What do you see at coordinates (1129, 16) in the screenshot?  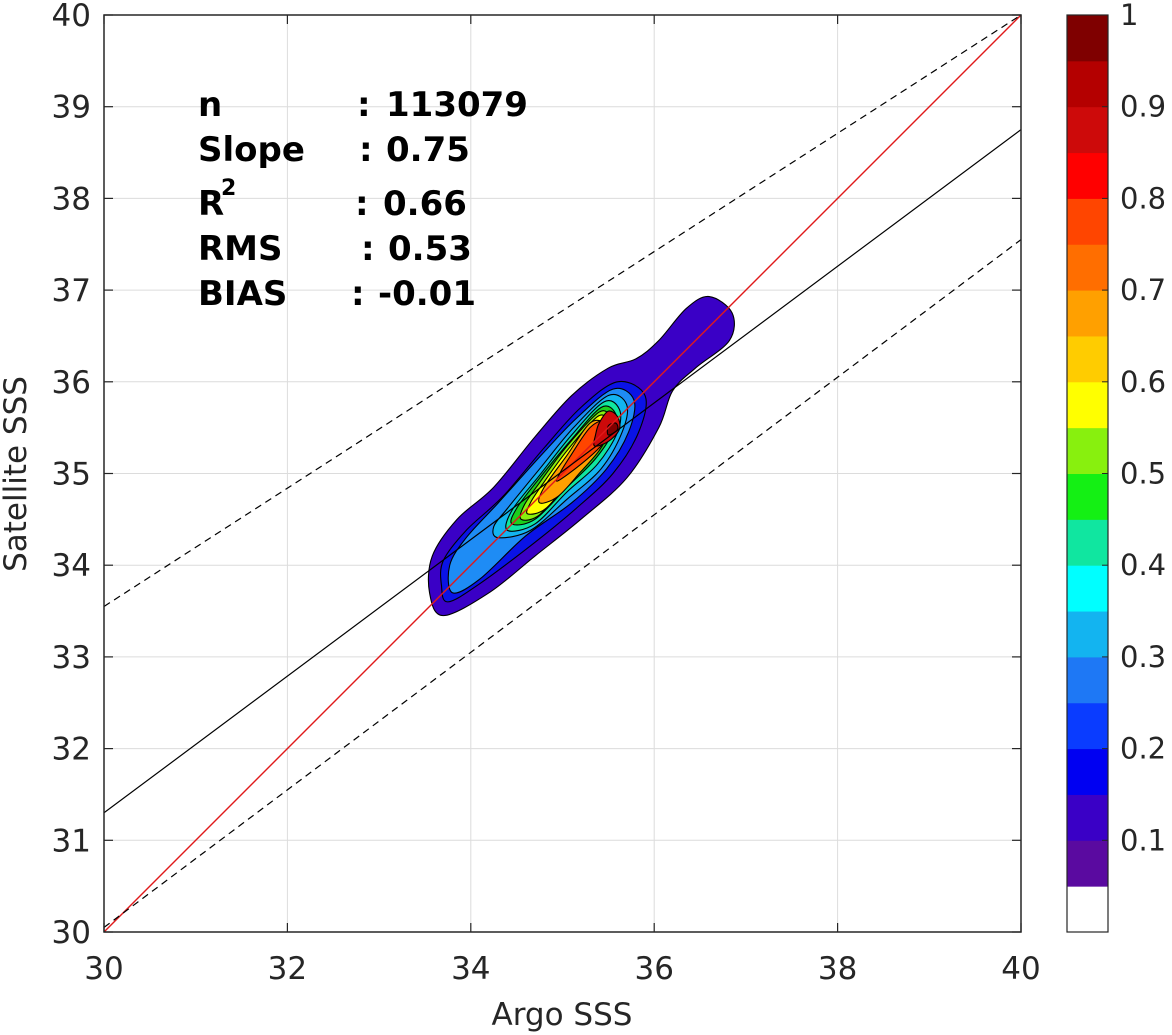 I see `colorbar-tick-label-9: 1` at bounding box center [1129, 16].